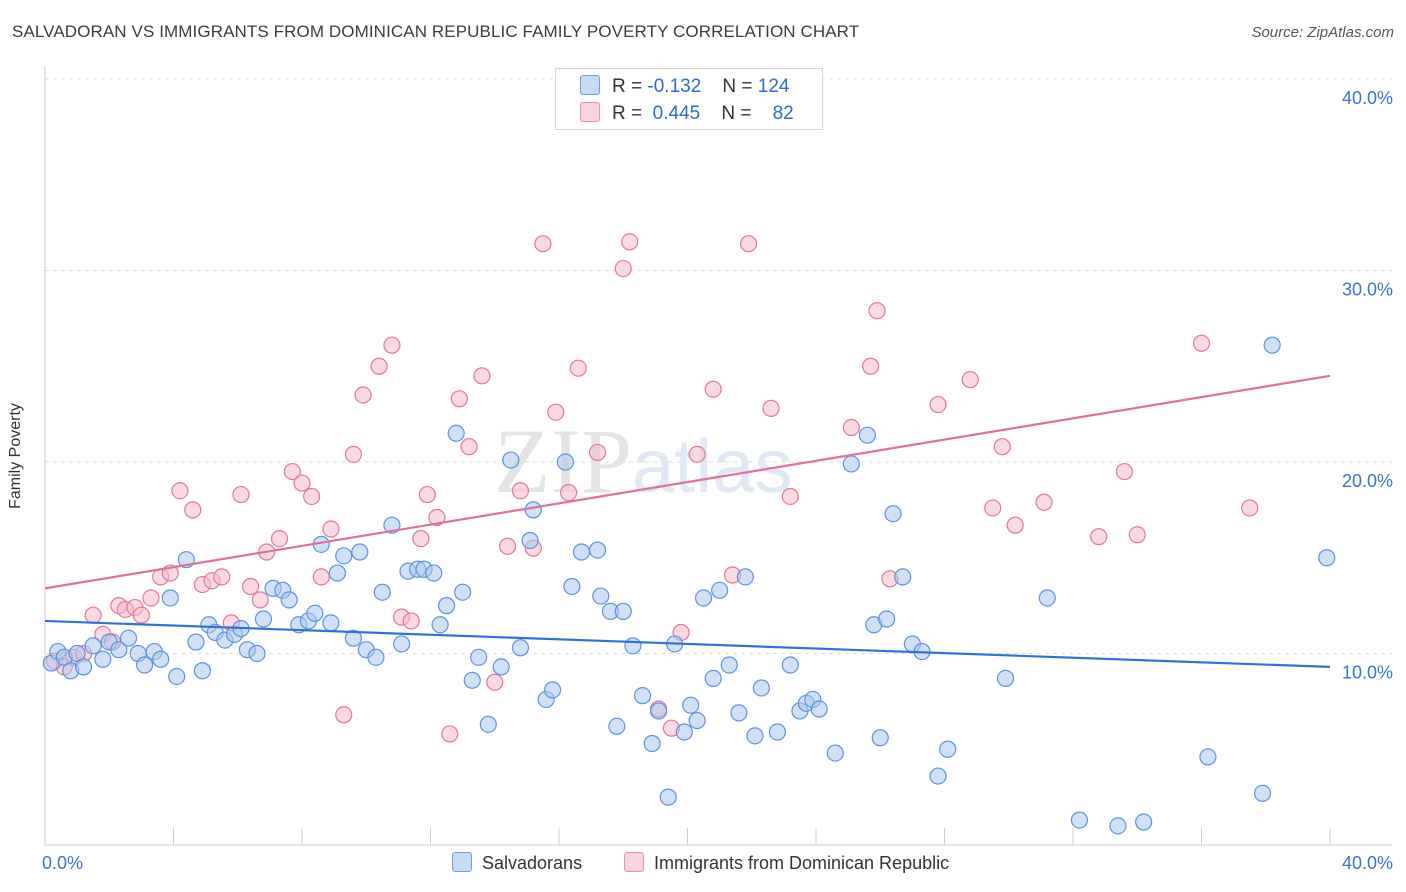 The image size is (1406, 892). I want to click on legend-row-salvadorans: R = -0.132 N = 124, so click(684, 87).